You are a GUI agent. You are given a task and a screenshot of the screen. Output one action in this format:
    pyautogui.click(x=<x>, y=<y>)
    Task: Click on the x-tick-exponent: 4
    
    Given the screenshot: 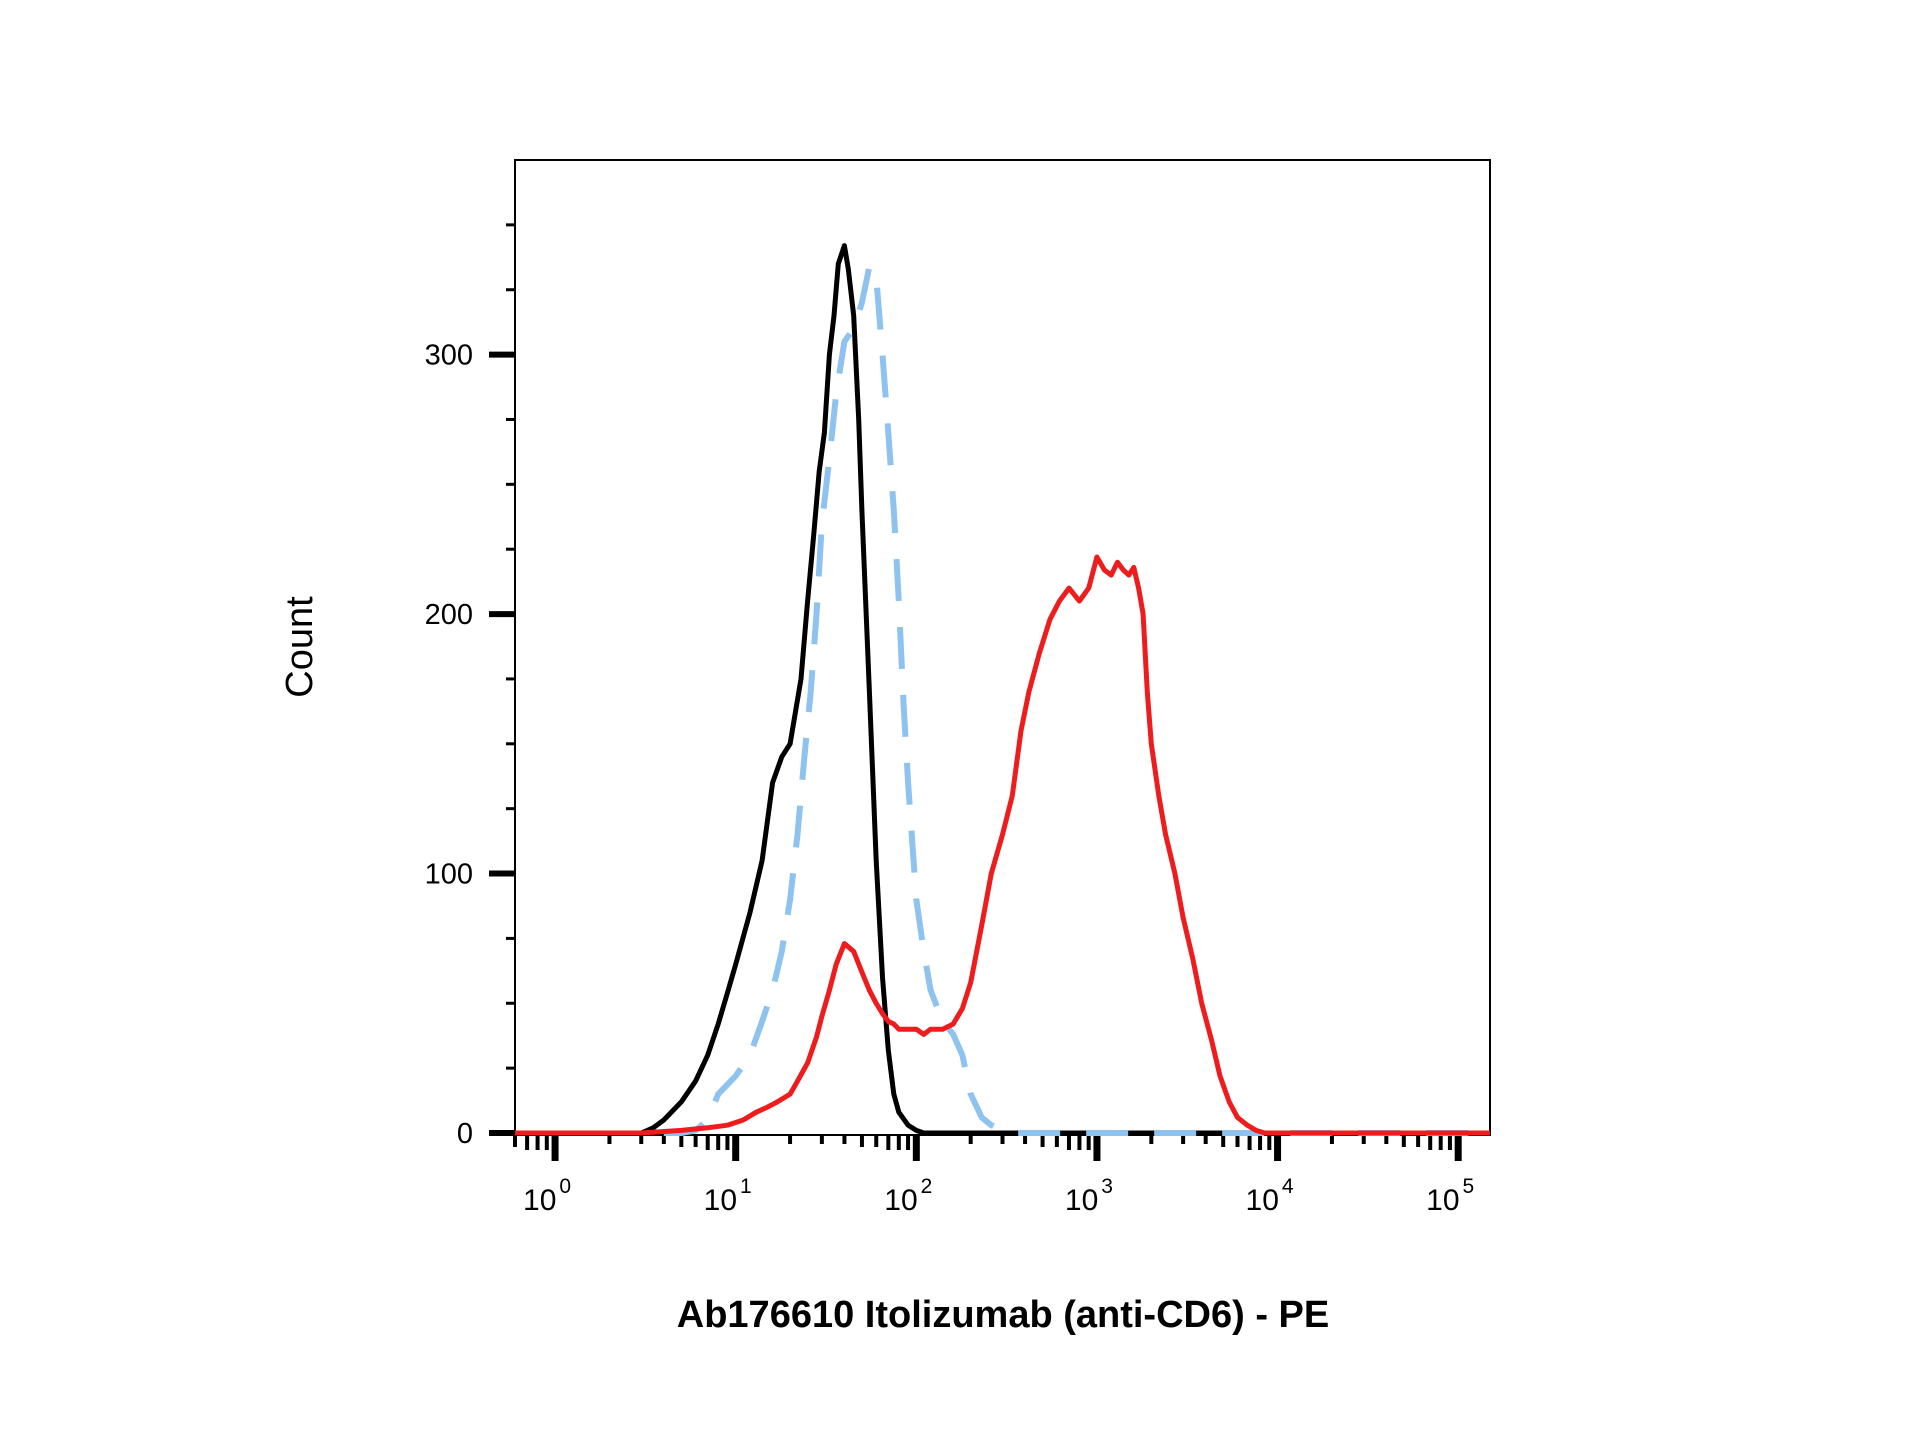 What is the action you would take?
    pyautogui.click(x=1288, y=1186)
    